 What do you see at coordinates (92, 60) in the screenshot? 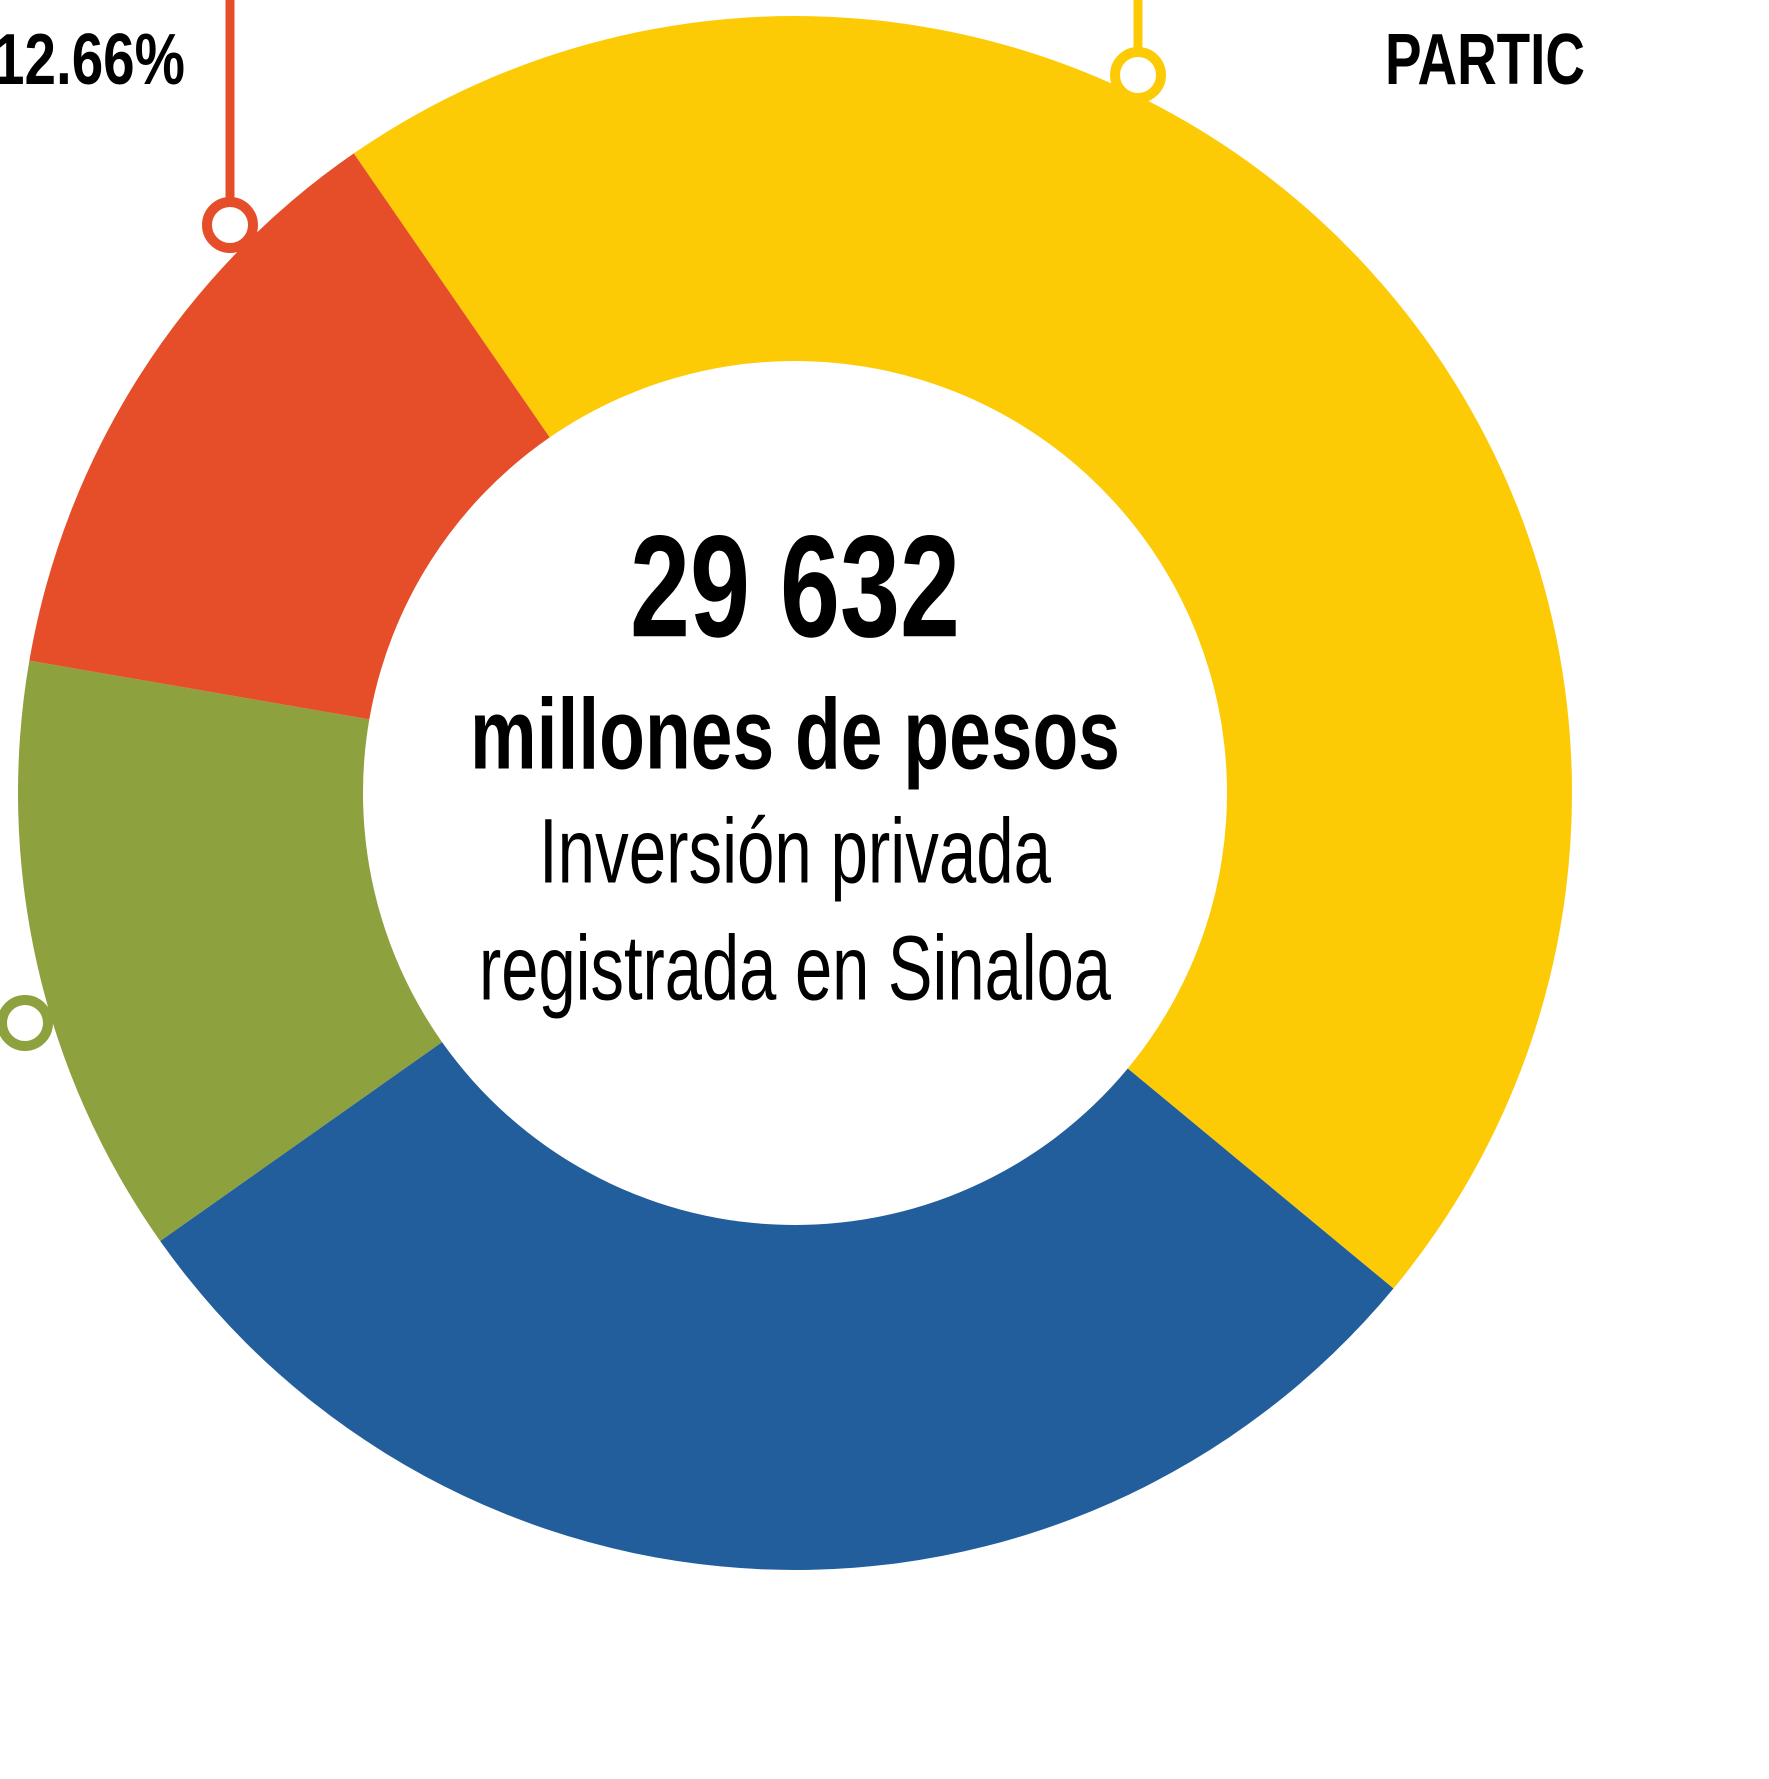
I see `value-label: 12.66%` at bounding box center [92, 60].